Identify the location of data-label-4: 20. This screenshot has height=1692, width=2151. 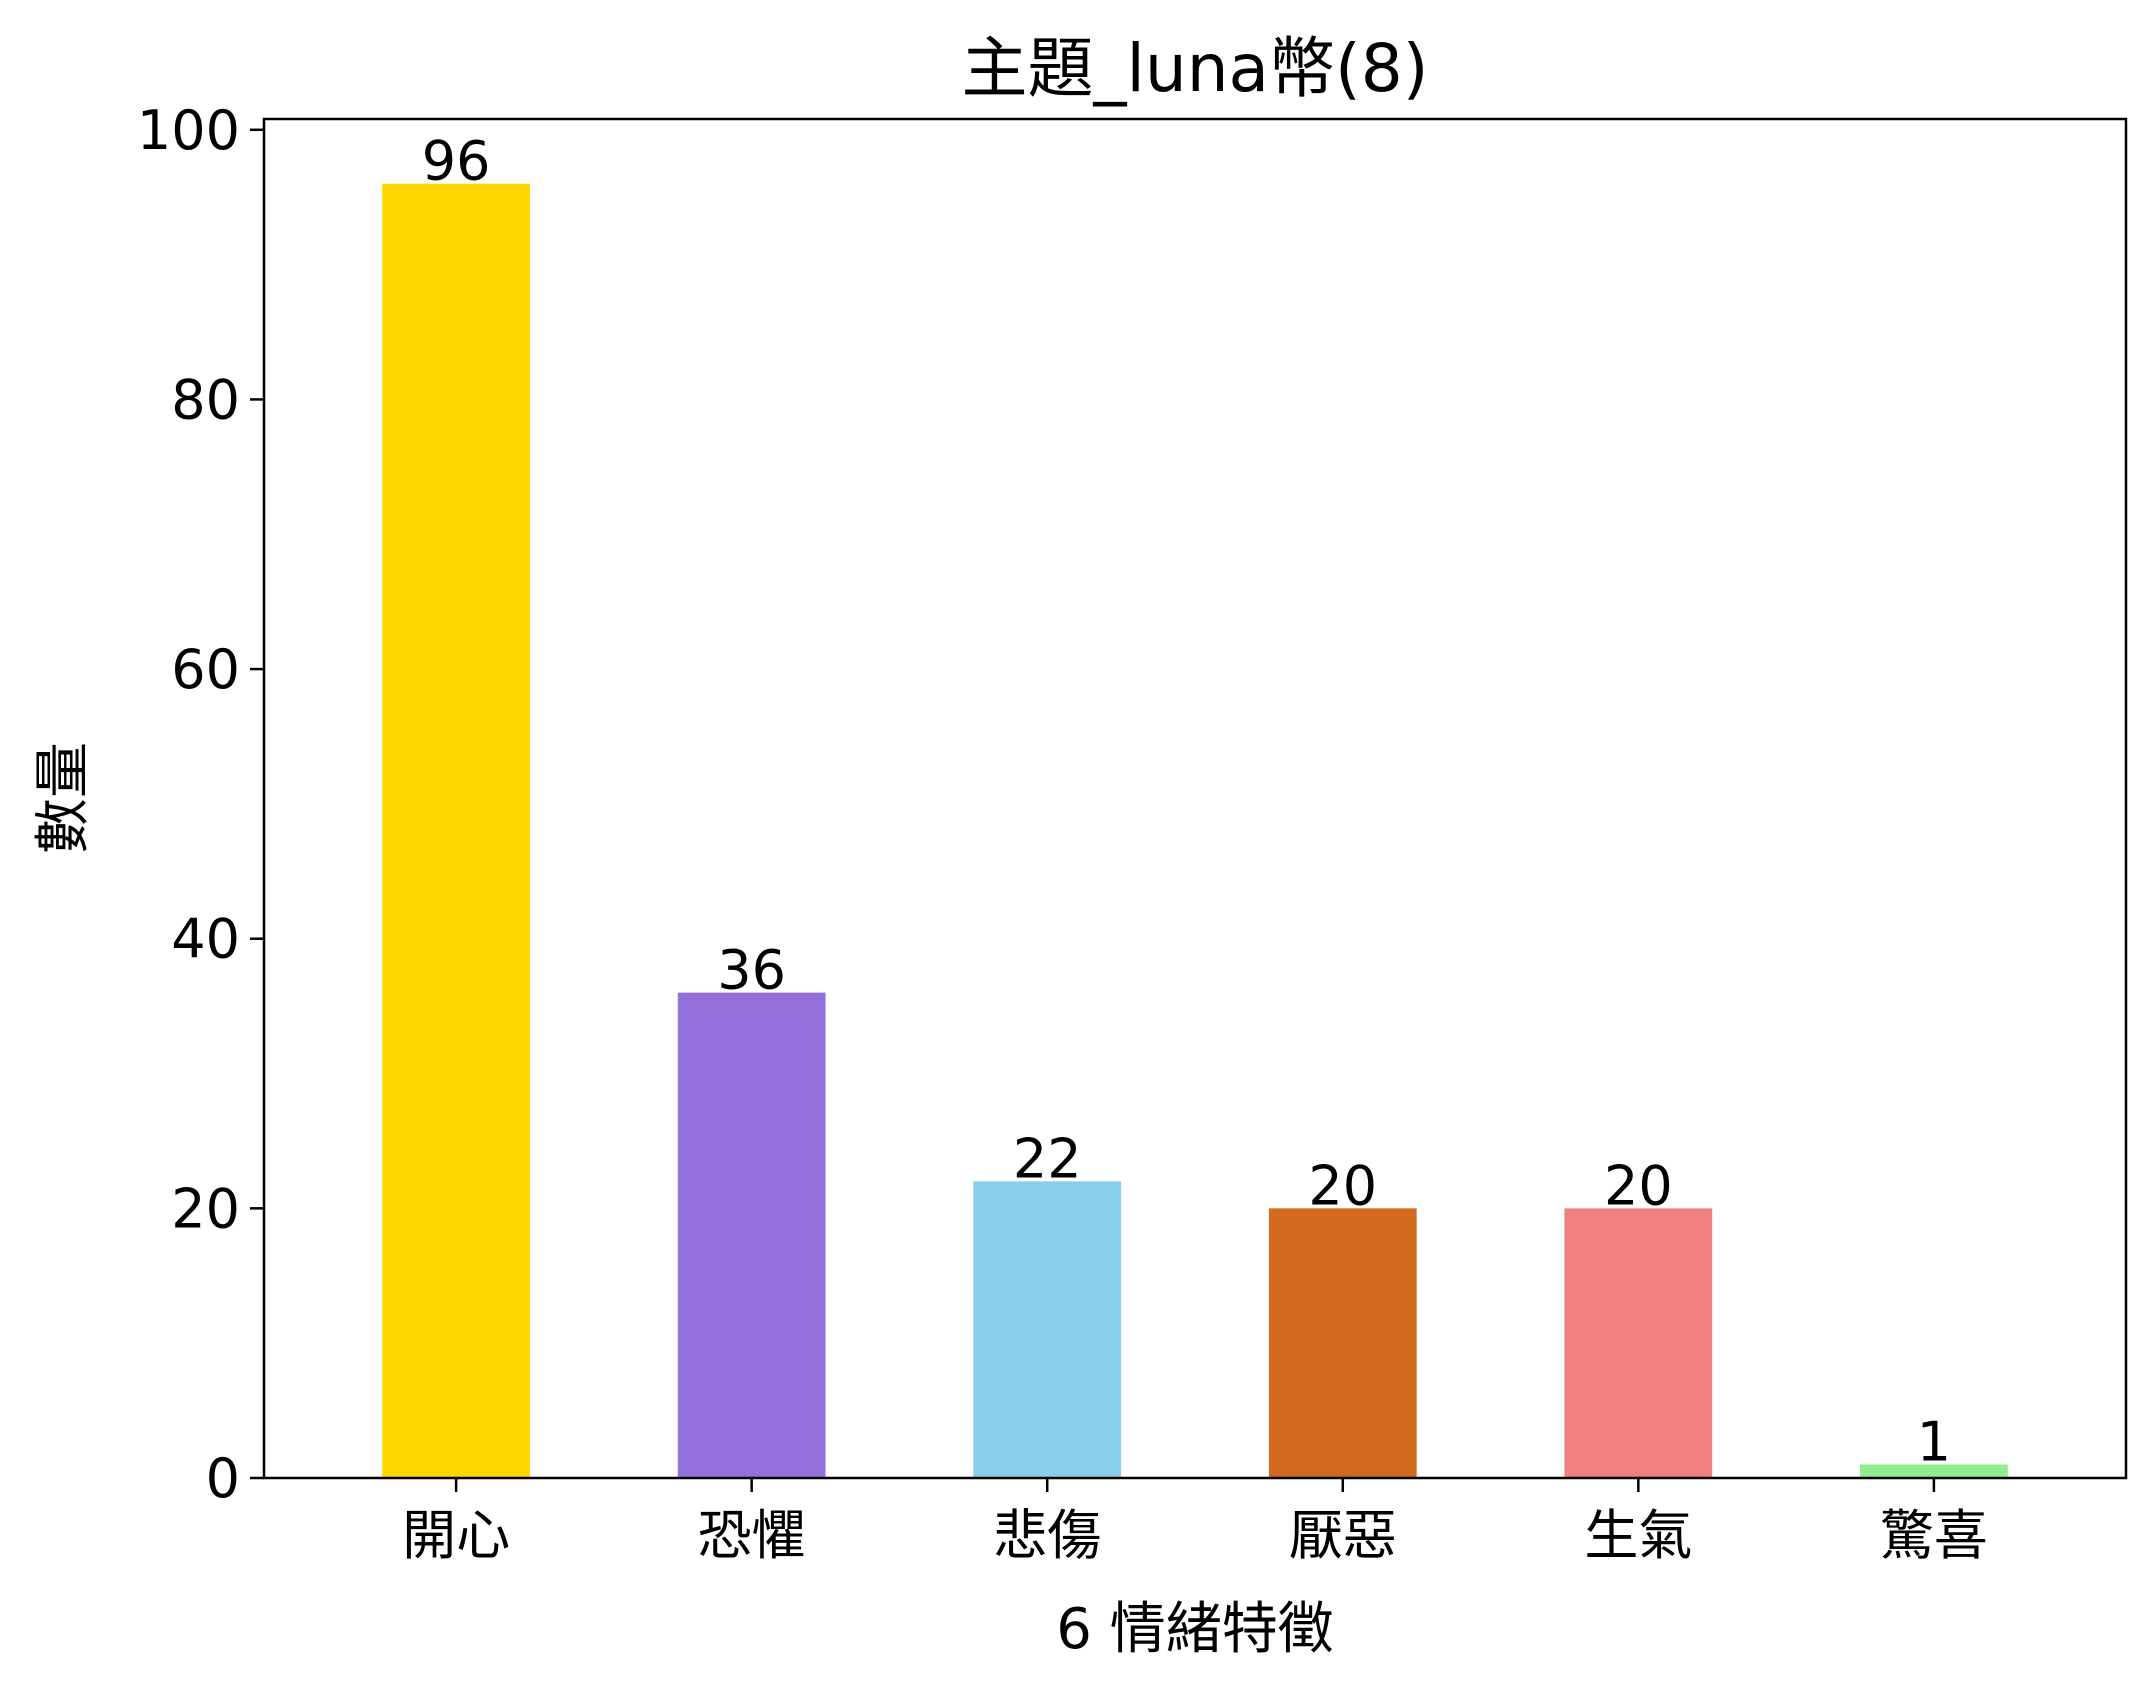
(1638, 1185).